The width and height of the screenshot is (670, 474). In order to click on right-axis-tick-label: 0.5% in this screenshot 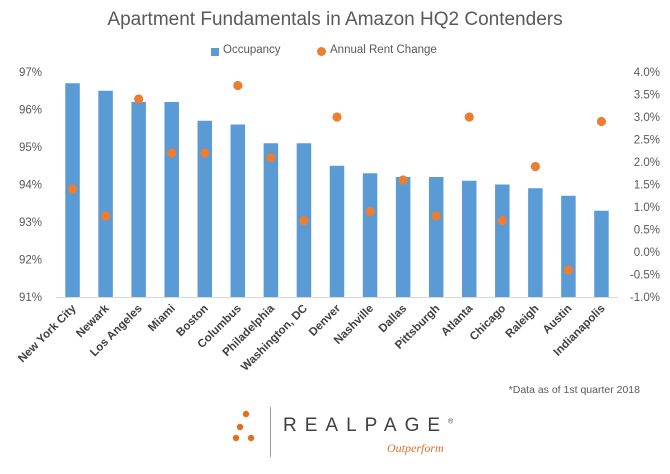, I will do `click(647, 231)`.